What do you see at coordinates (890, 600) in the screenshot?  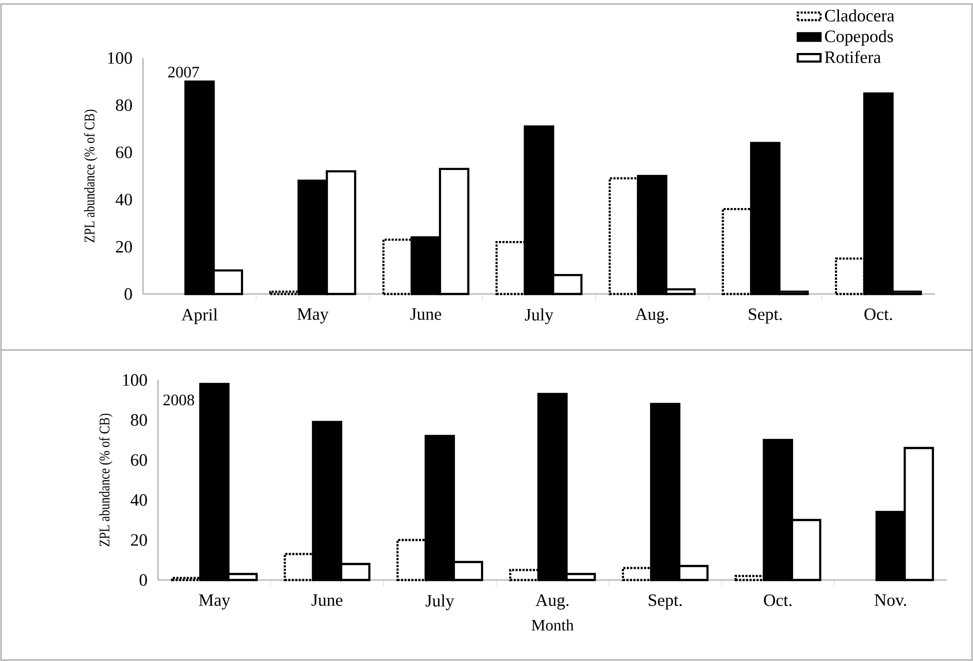 I see `x-tick-label: Nov.` at bounding box center [890, 600].